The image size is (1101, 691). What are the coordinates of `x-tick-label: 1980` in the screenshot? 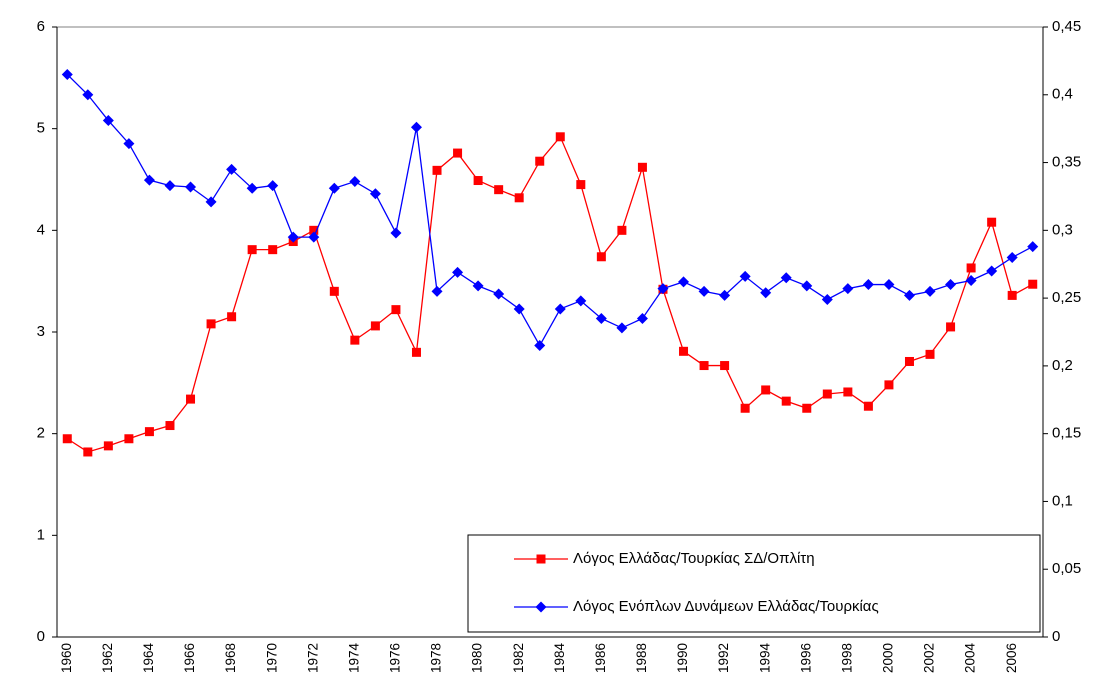 It's located at (477, 658).